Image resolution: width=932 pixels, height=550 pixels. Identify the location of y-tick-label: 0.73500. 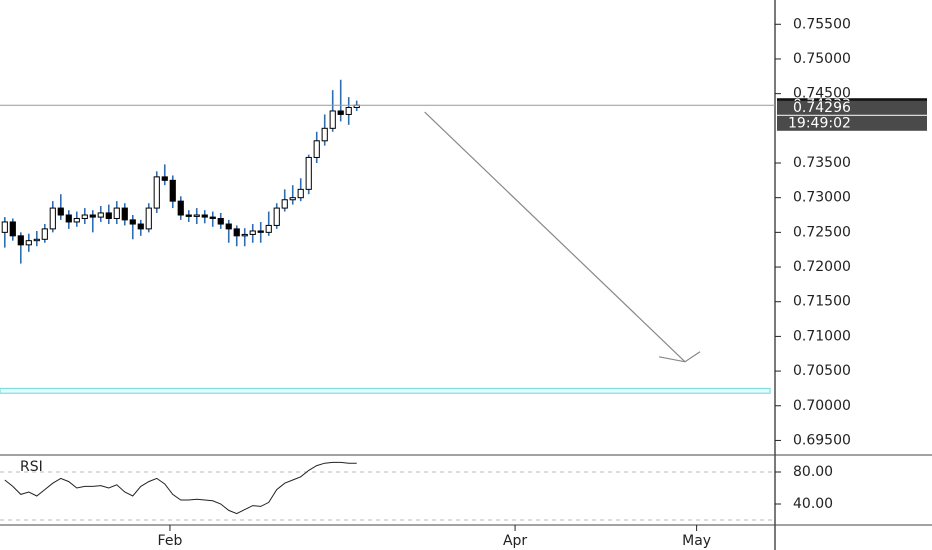
(822, 163).